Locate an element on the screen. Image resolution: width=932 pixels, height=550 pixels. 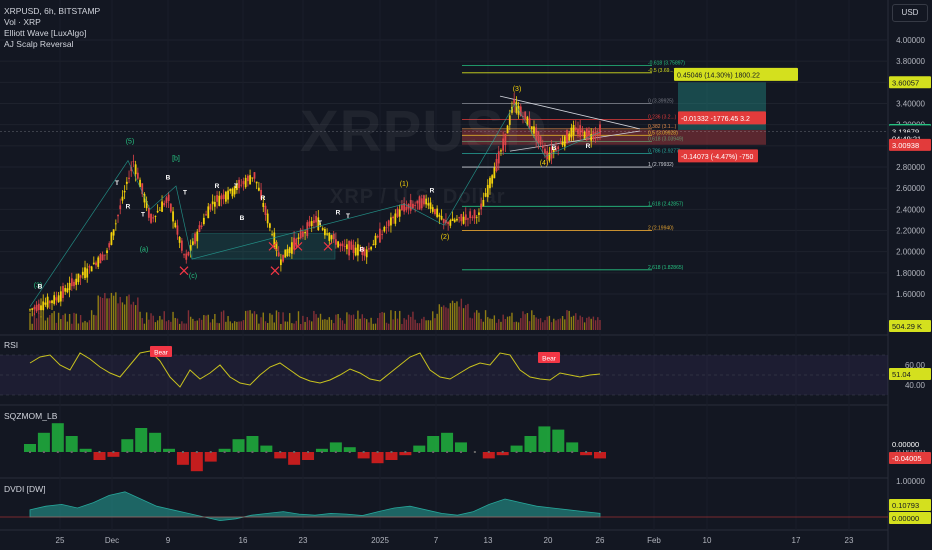
dvdi-pane-label: DVDI [DW] is located at coordinates (25, 489).